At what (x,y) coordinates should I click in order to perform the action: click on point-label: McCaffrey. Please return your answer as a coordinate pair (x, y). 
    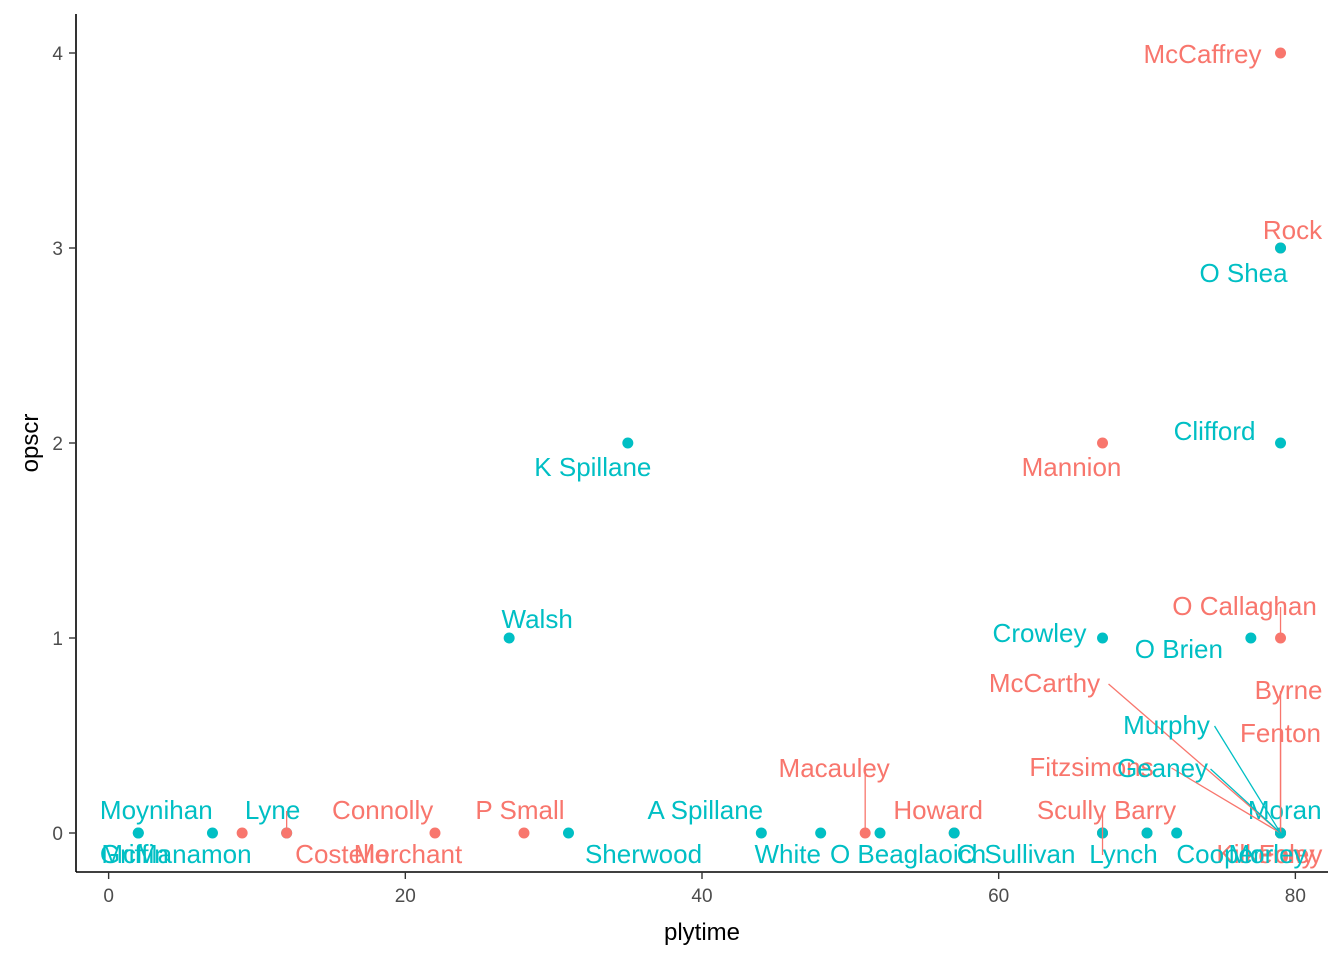
    Looking at the image, I should click on (1203, 54).